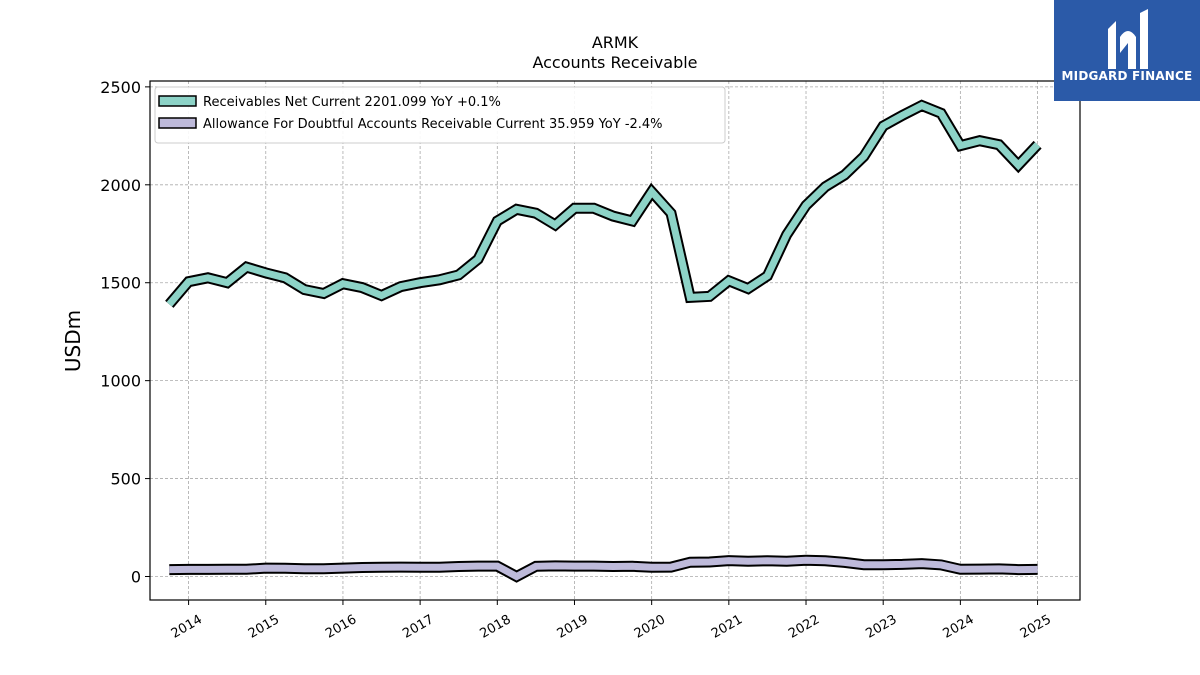  I want to click on legend-box, so click(440, 115).